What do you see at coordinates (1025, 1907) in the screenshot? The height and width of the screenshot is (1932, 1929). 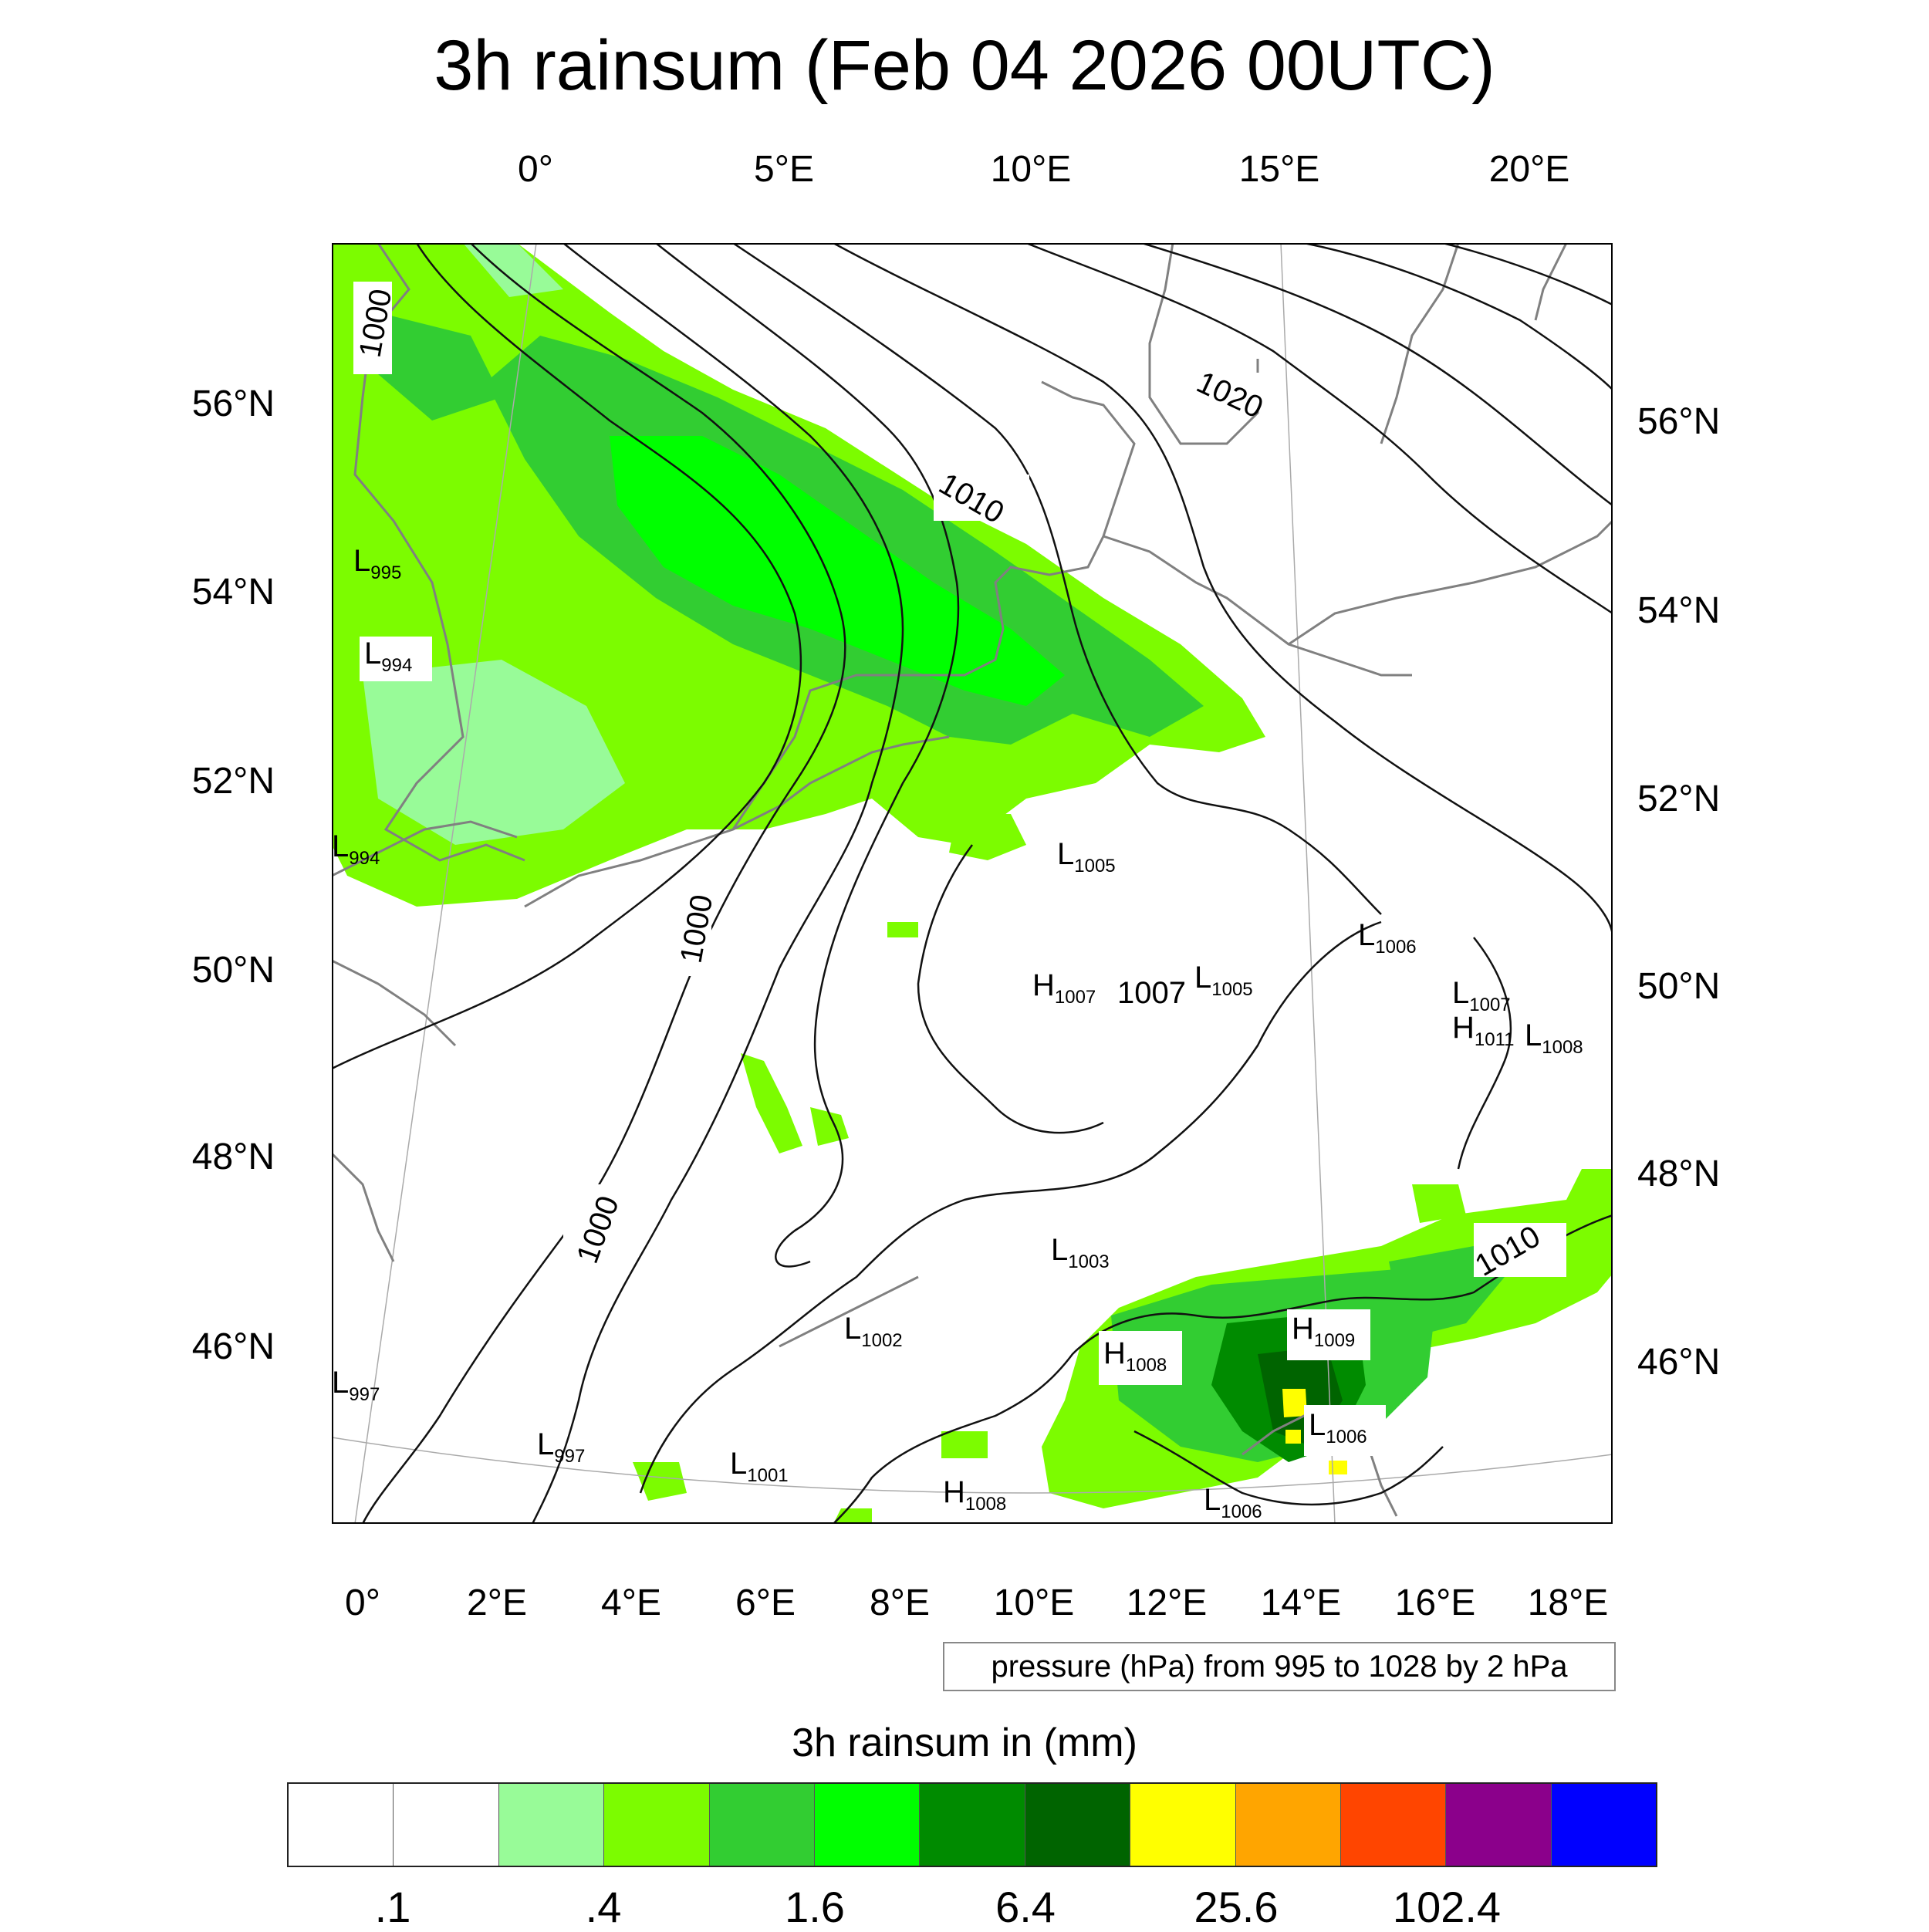 I see `colorbar-label: 6.4` at bounding box center [1025, 1907].